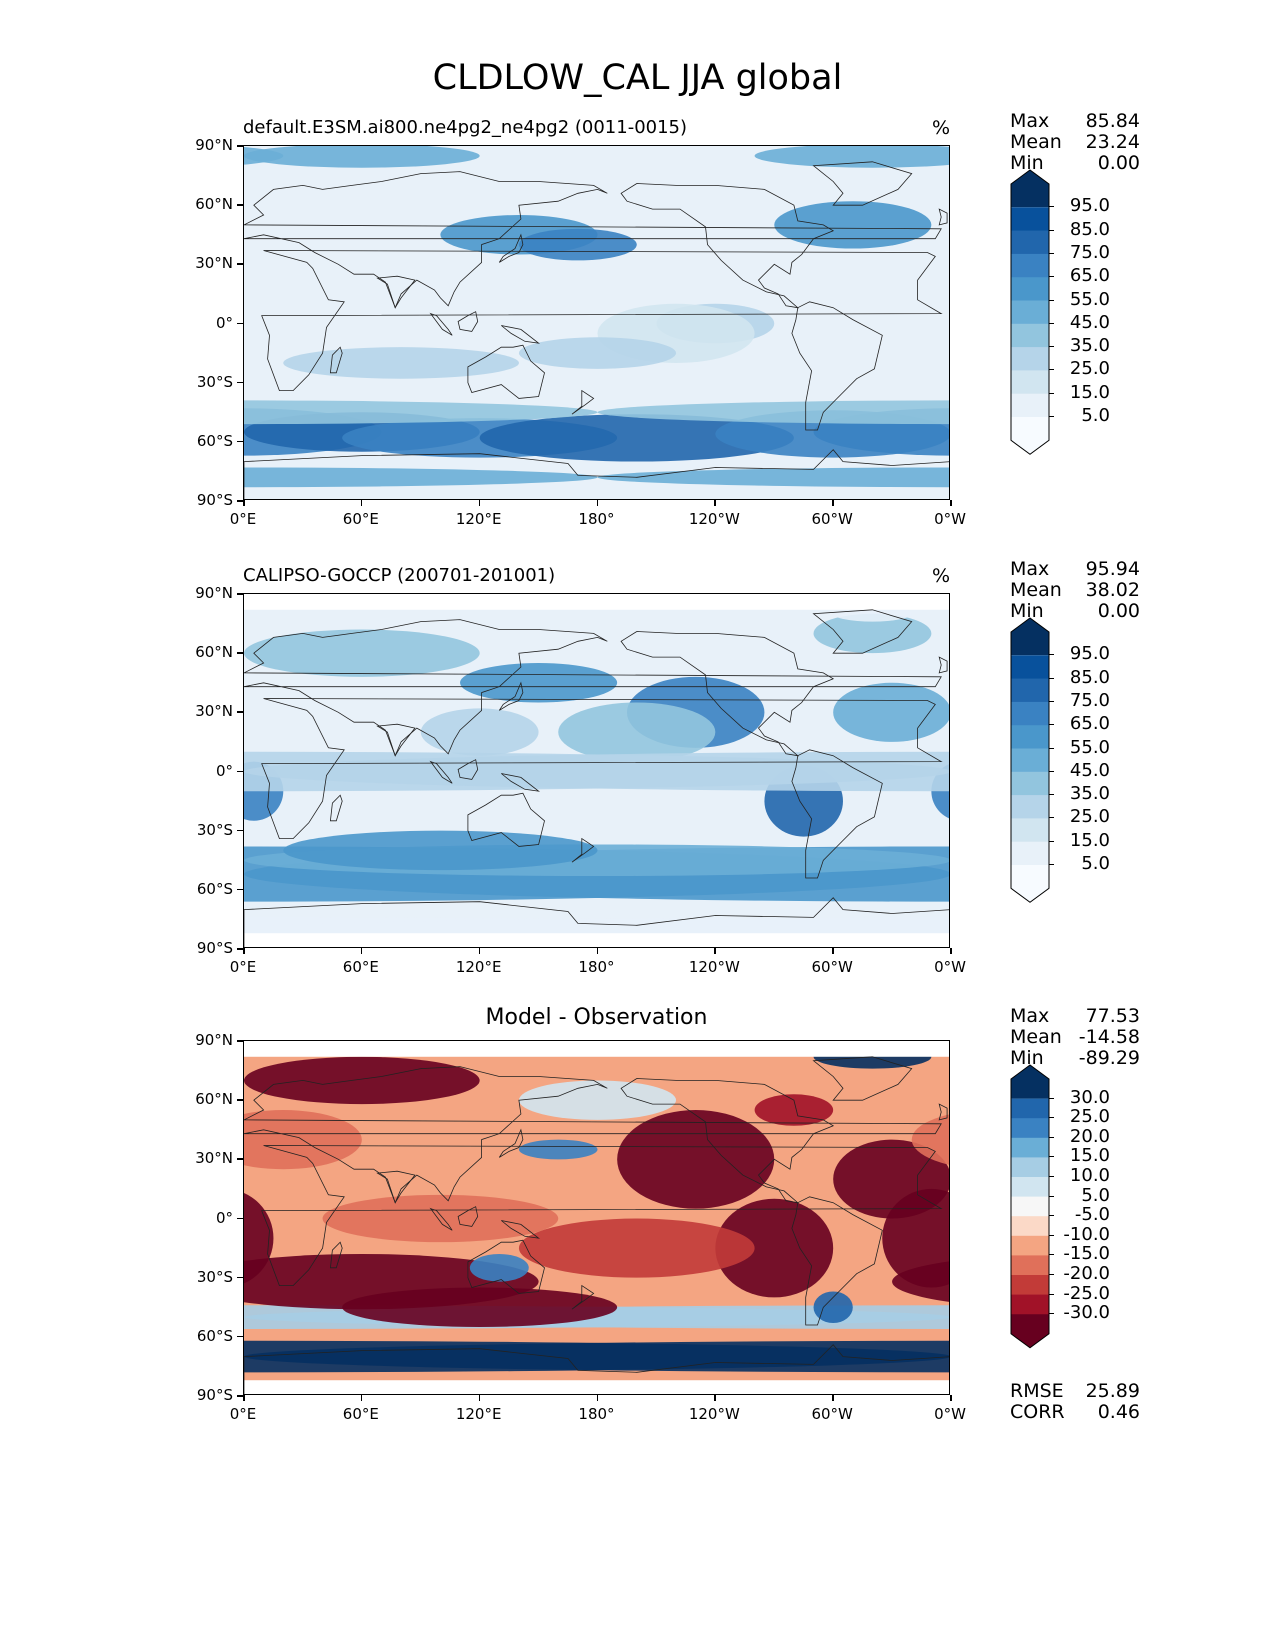  I want to click on colorbar-label: 20.0, so click(1089, 1136).